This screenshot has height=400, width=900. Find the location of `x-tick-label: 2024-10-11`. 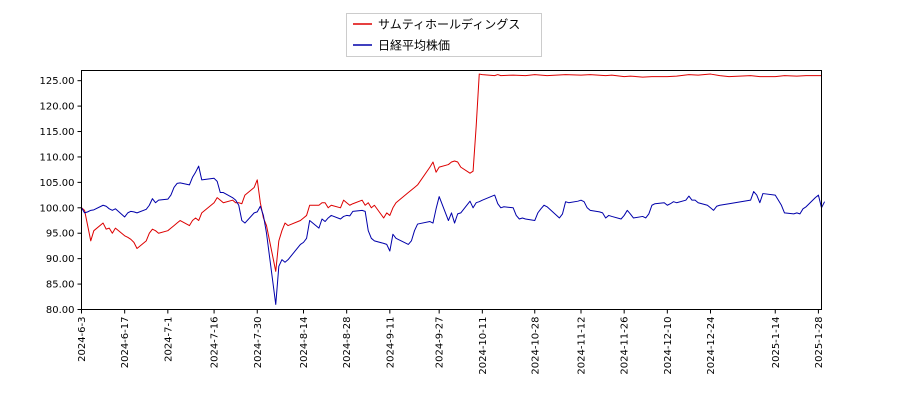

x-tick-label: 2024-10-11 is located at coordinates (483, 346).